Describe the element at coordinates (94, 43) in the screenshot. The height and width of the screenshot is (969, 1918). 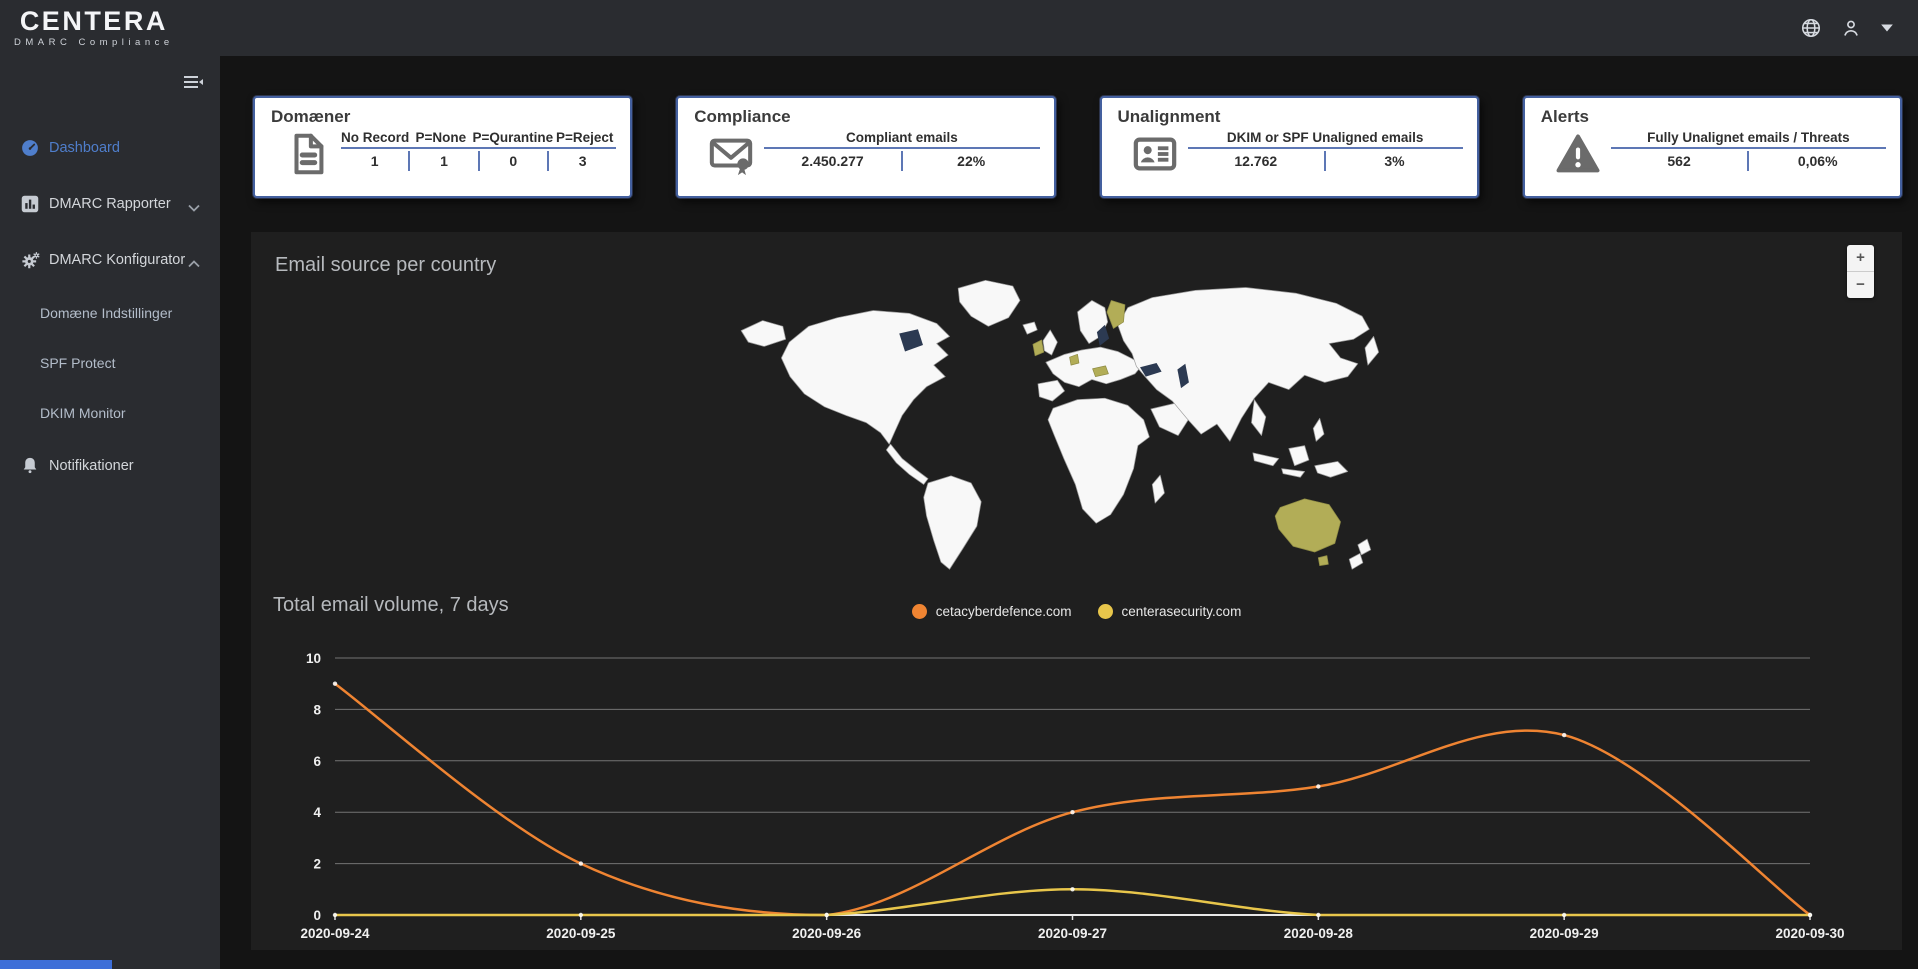
I see `logo-subtitle: DMARC Compliance` at that location.